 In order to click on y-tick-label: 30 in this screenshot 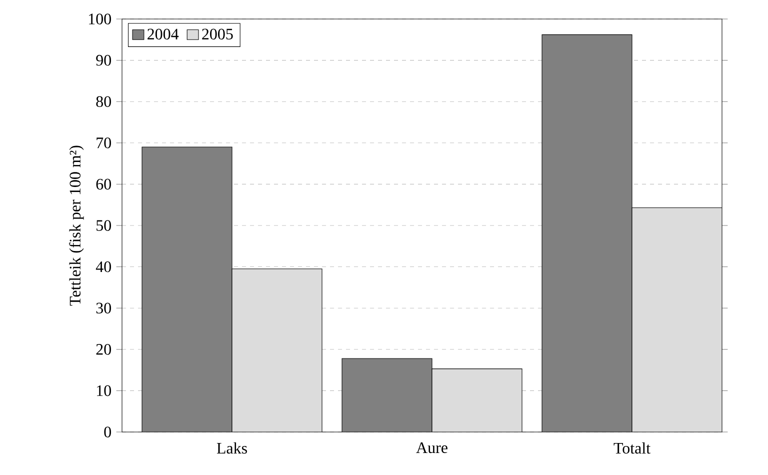, I will do `click(103, 308)`.